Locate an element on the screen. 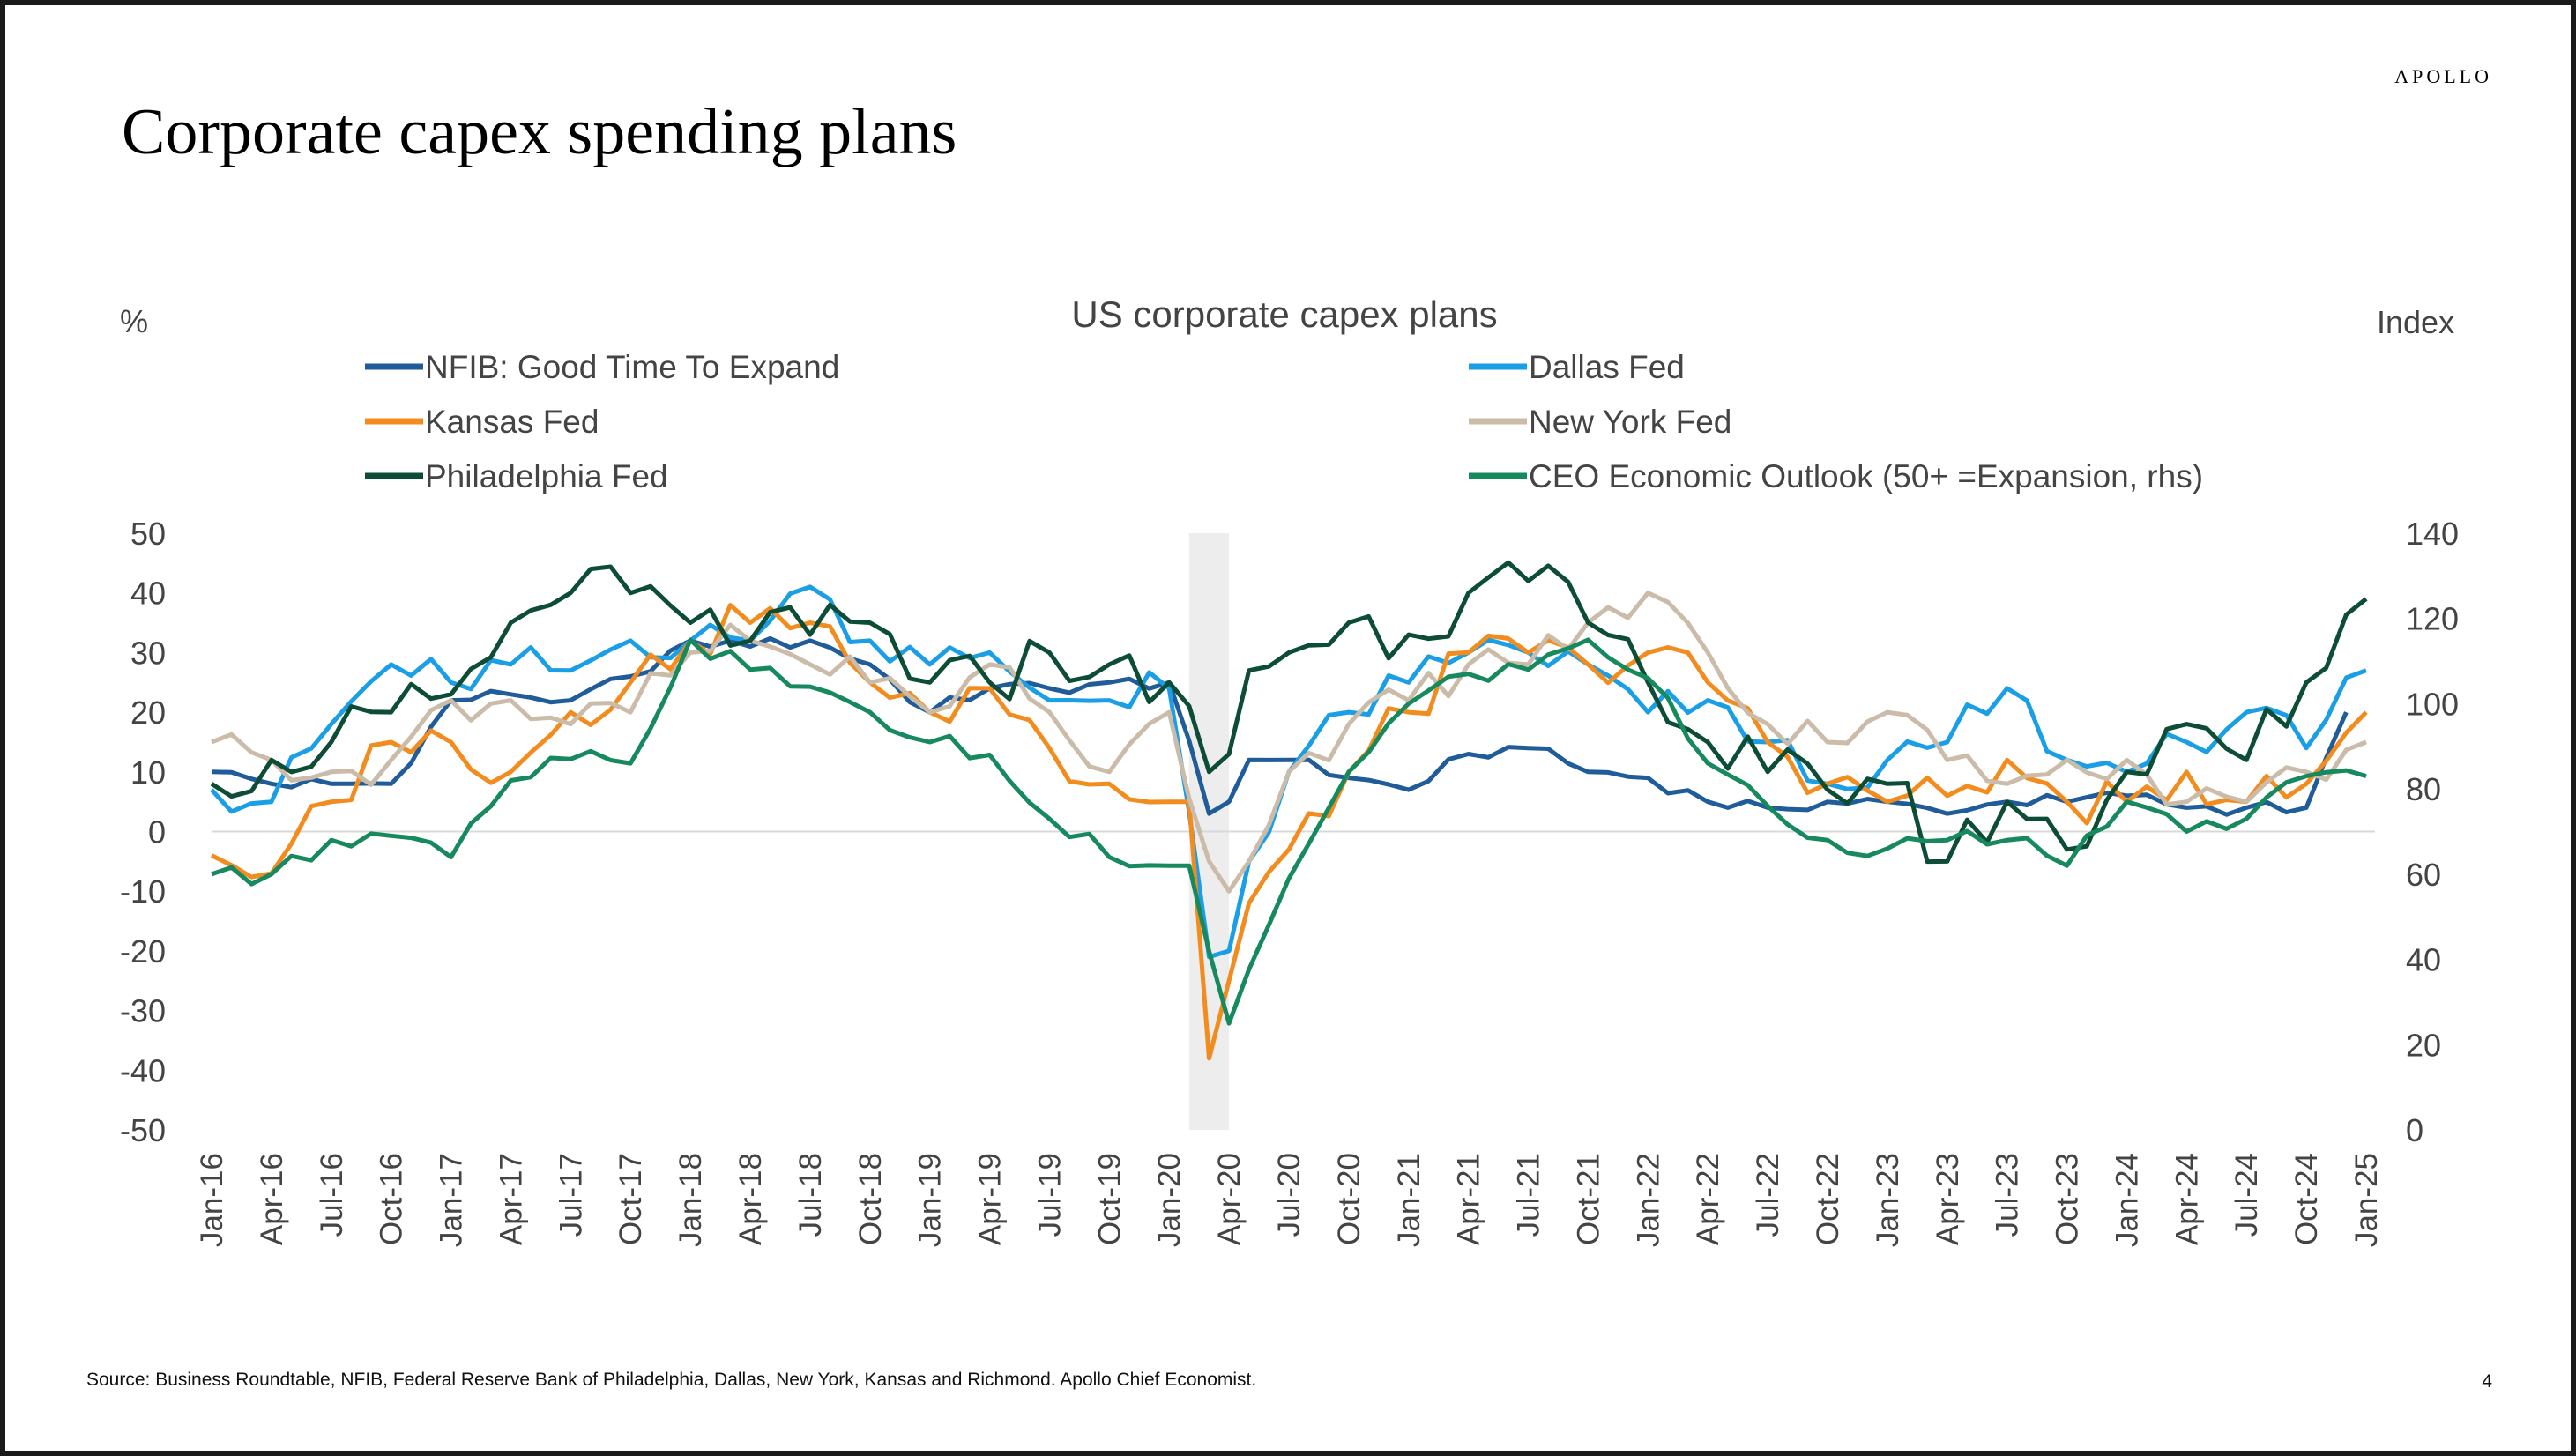  x-axis-tick-label: Oct-24 is located at coordinates (2307, 1199).